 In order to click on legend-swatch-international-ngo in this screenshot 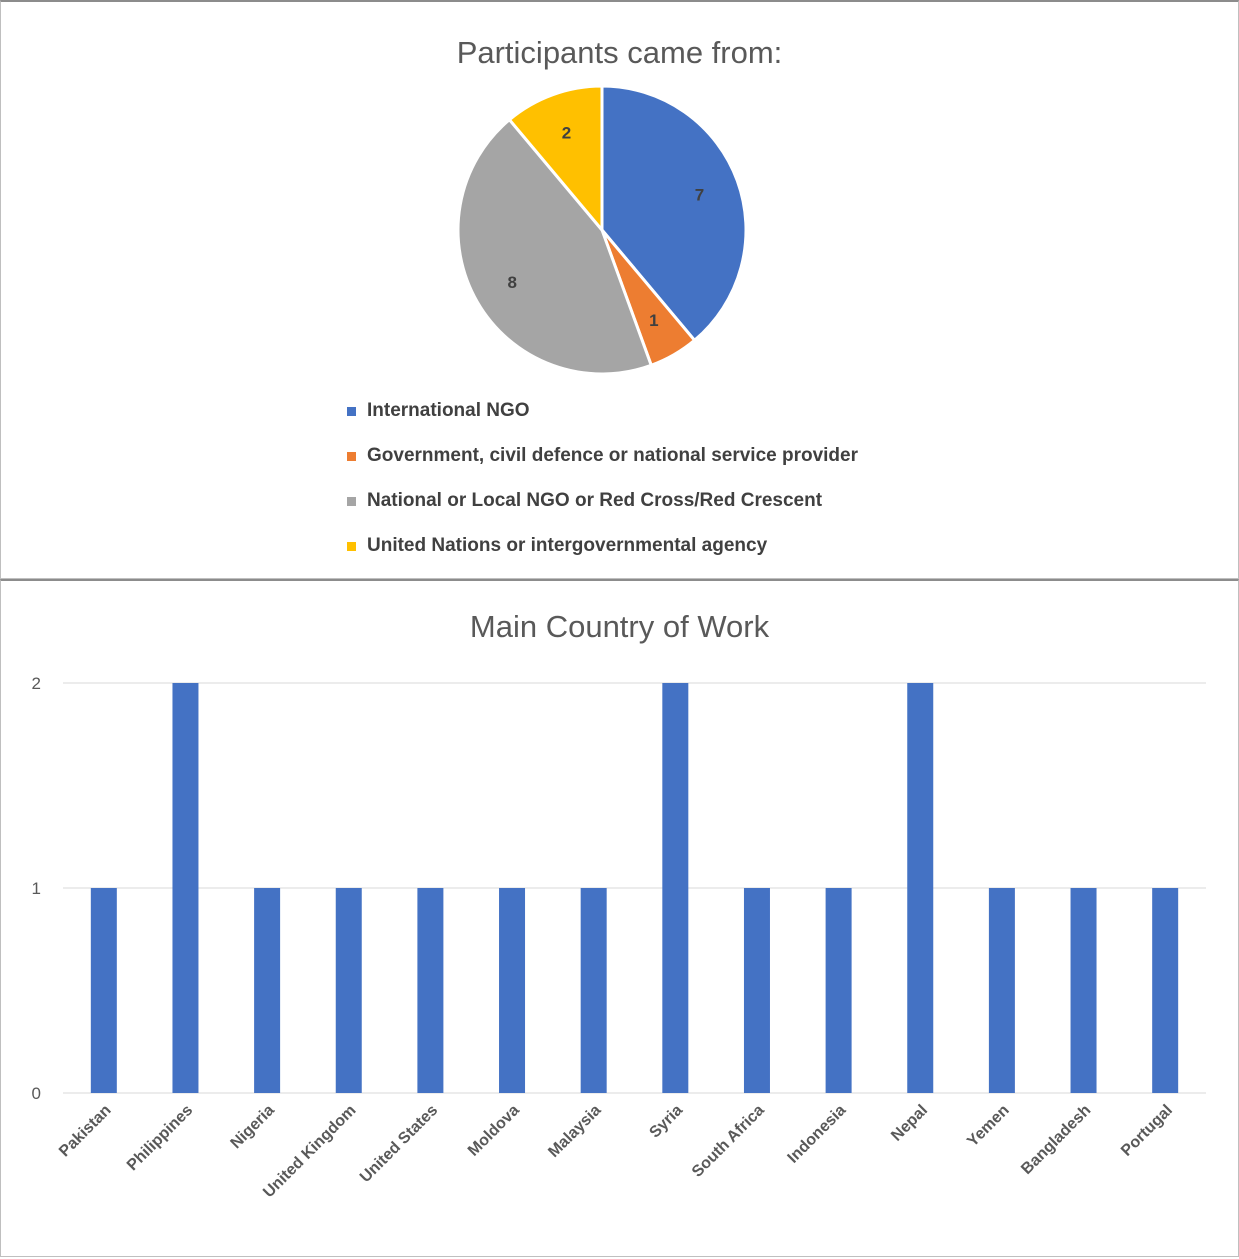, I will do `click(351, 411)`.